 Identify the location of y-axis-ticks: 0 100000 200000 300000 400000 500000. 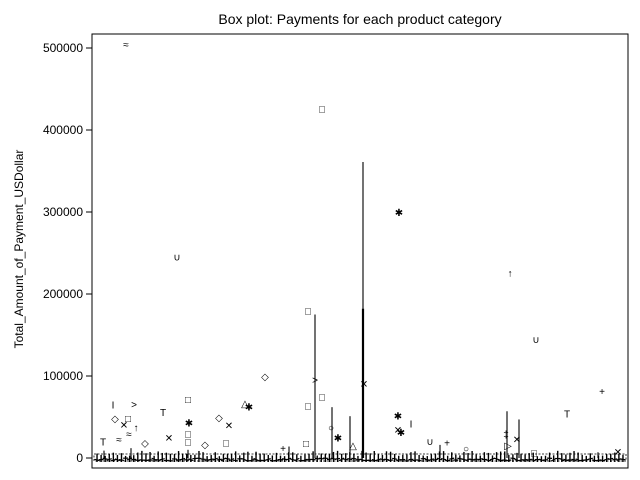
(67, 253).